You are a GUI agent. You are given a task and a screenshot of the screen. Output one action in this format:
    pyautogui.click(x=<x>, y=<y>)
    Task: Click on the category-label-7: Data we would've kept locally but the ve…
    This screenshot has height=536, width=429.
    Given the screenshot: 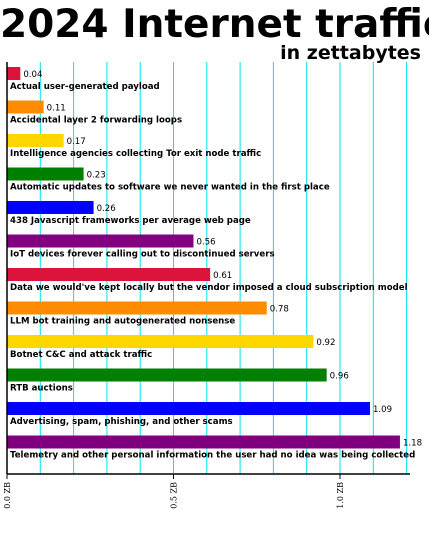 What is the action you would take?
    pyautogui.click(x=209, y=288)
    